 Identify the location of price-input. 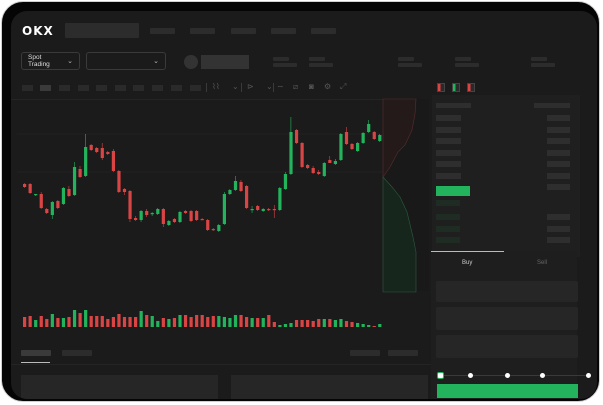
(507, 291).